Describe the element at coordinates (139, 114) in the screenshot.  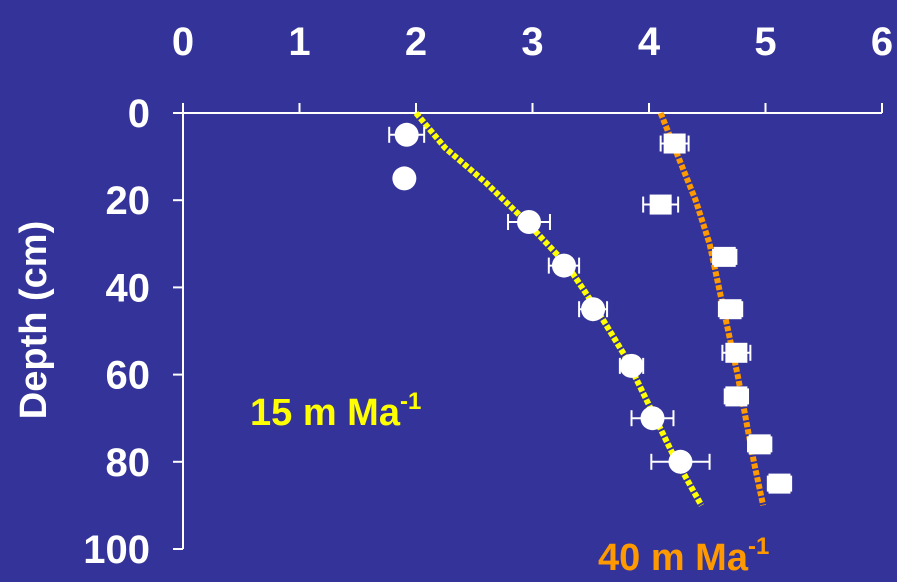
I see `y-tick-label: 0` at that location.